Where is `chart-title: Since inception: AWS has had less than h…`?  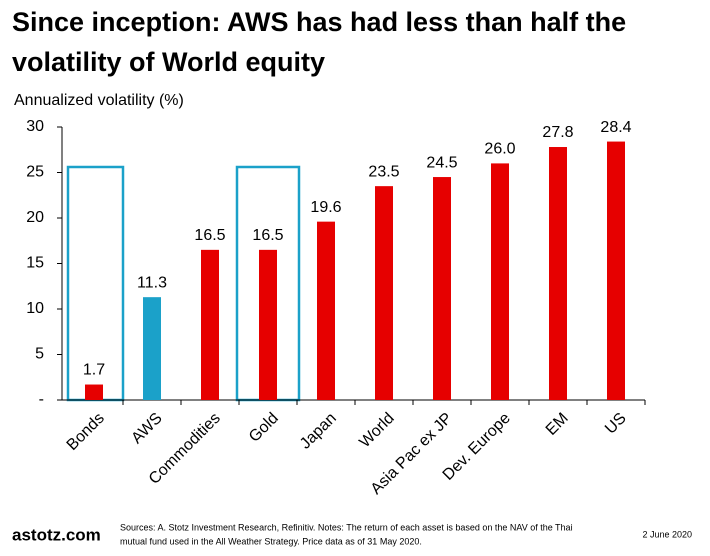 chart-title: Since inception: AWS has had less than h… is located at coordinates (319, 22).